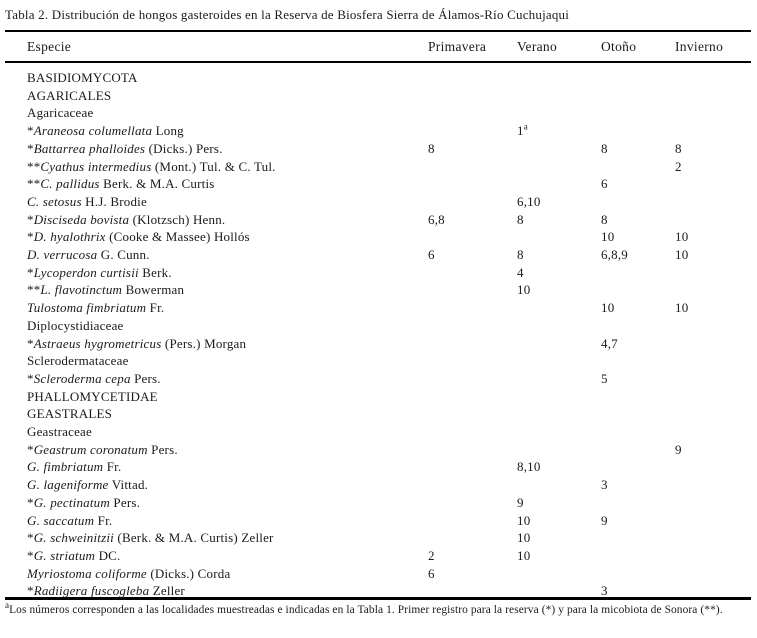  I want to click on species-row: *Geastrum coronatum Pers. 9, so click(378, 450).